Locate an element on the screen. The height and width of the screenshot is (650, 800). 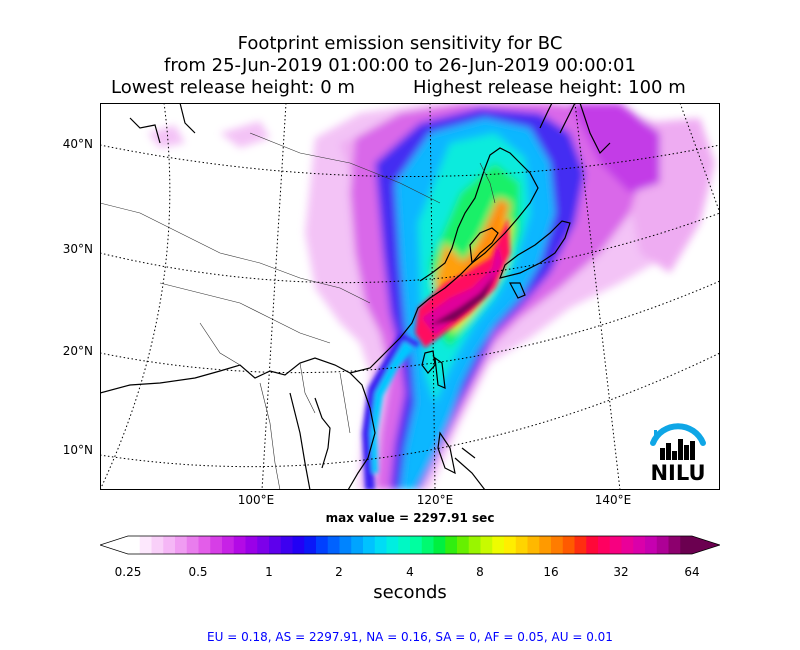
colorbar-tick: 0.25 is located at coordinates (128, 572).